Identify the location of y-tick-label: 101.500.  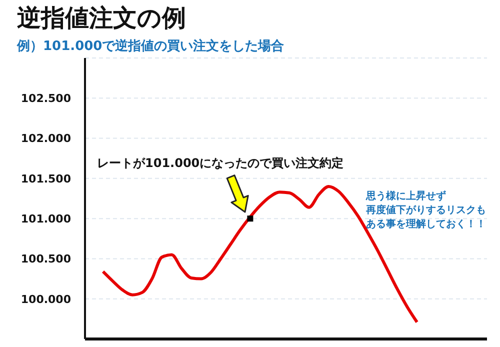
(46, 179).